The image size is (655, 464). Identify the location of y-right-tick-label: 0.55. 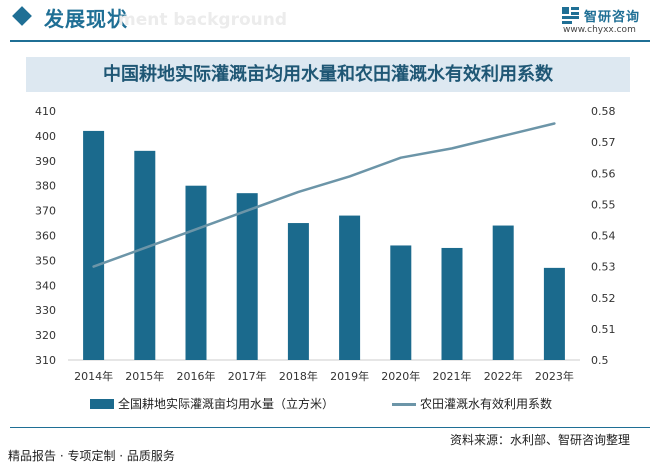
(603, 204).